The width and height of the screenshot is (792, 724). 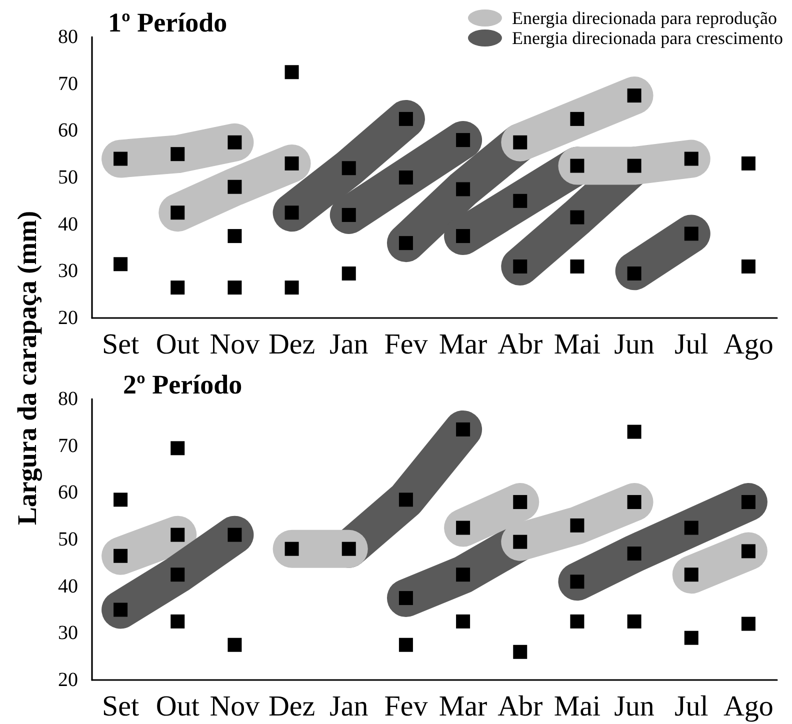 What do you see at coordinates (645, 18) in the screenshot?
I see `legend-label: Energia direcionada para reprodução` at bounding box center [645, 18].